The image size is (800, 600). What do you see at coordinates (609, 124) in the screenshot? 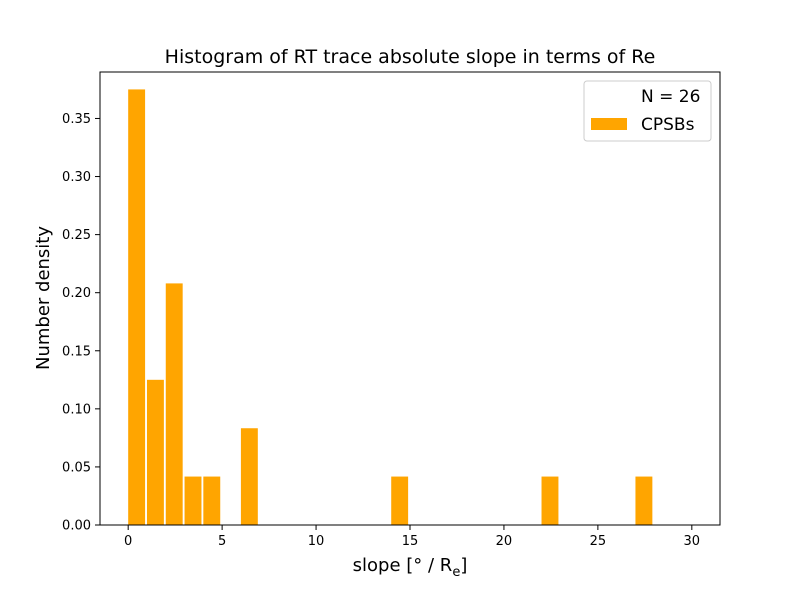
I see `legend-swatch-cpsbs` at bounding box center [609, 124].